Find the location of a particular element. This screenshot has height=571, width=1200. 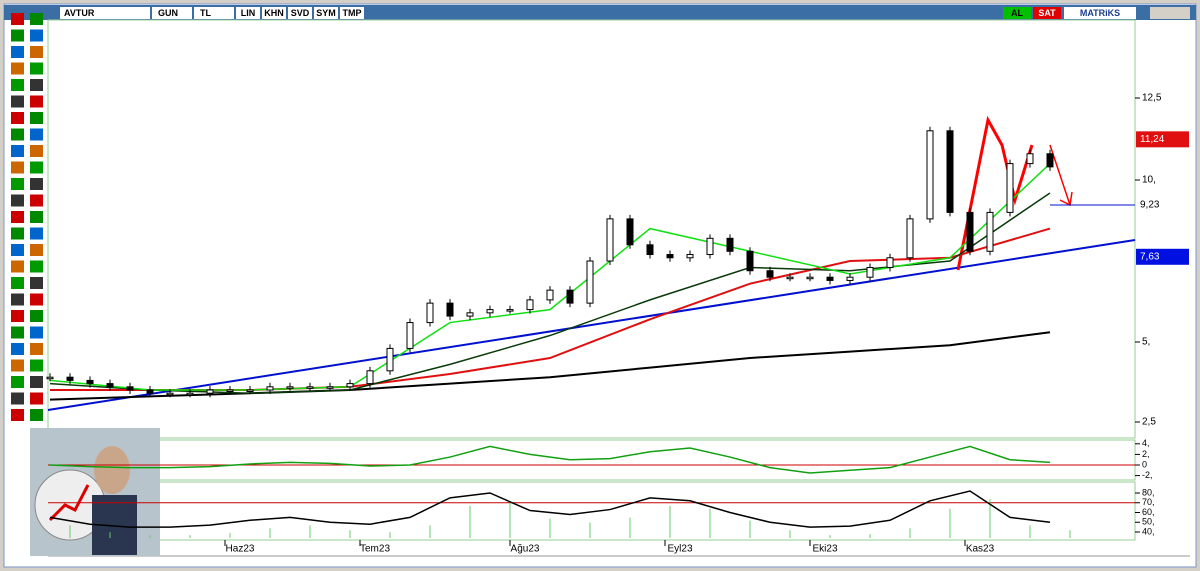

currency: TL is located at coordinates (205, 13).